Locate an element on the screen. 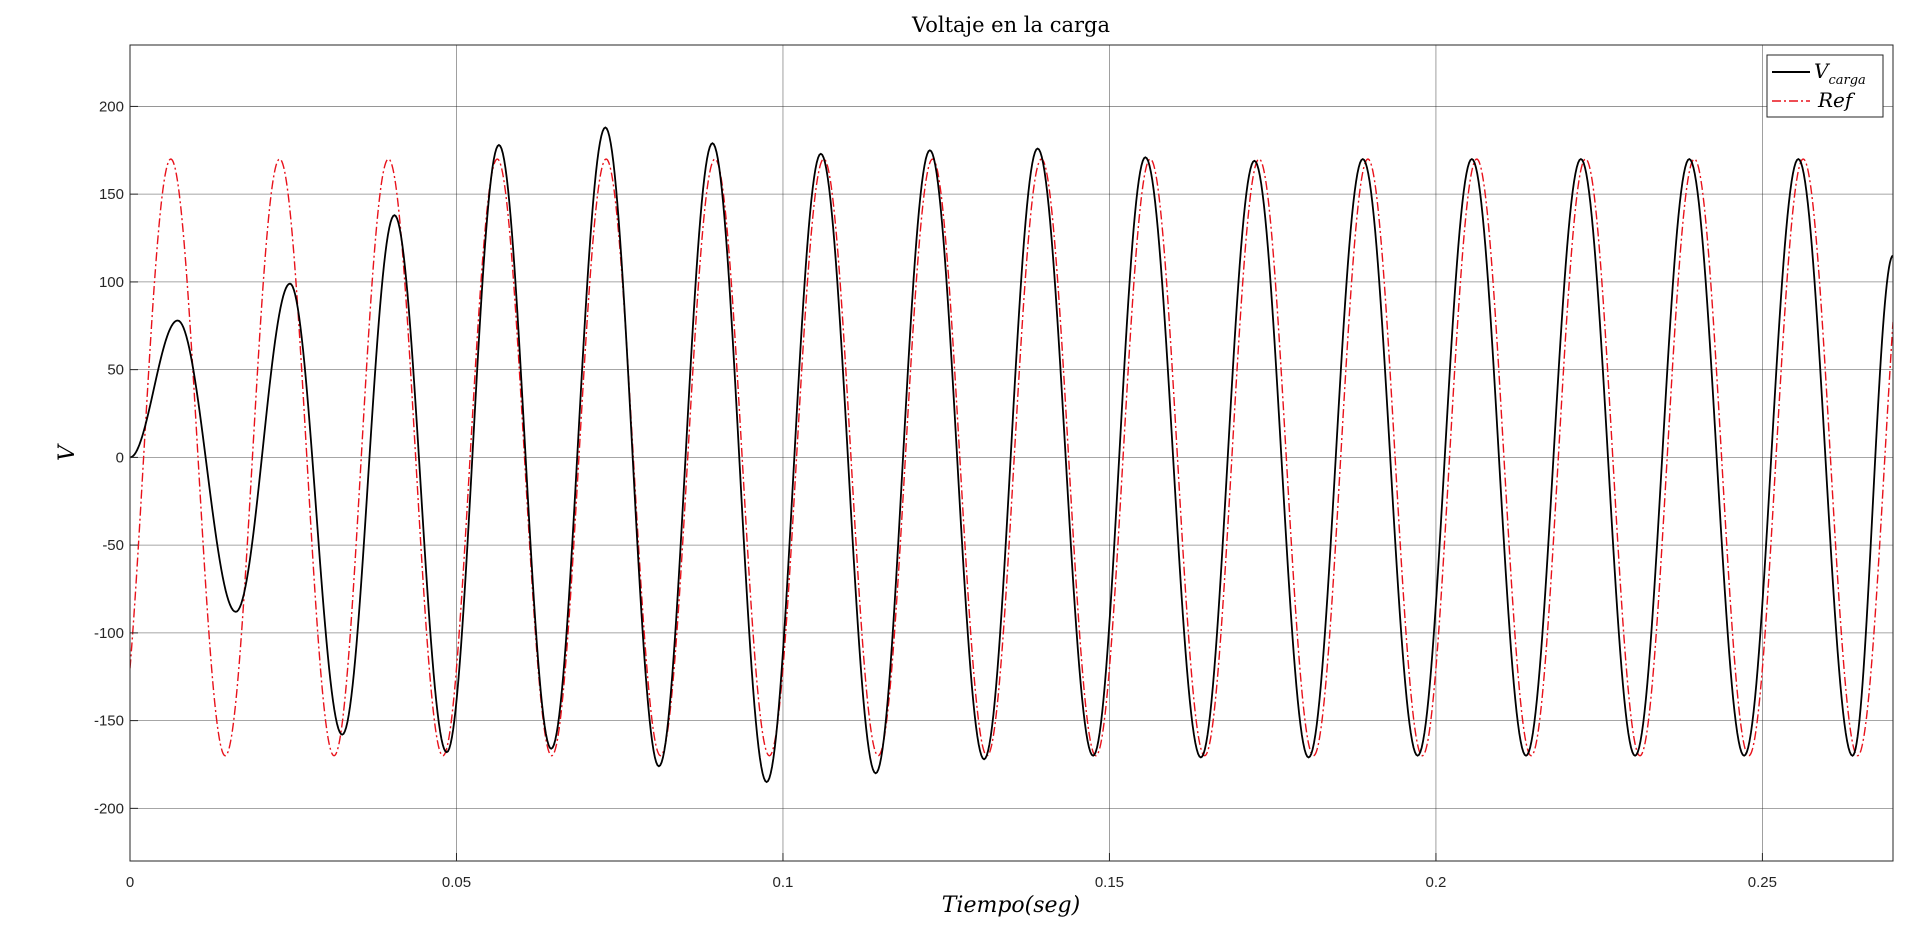 This screenshot has height=941, width=1920. y-tick-label: -150 is located at coordinates (109, 721).